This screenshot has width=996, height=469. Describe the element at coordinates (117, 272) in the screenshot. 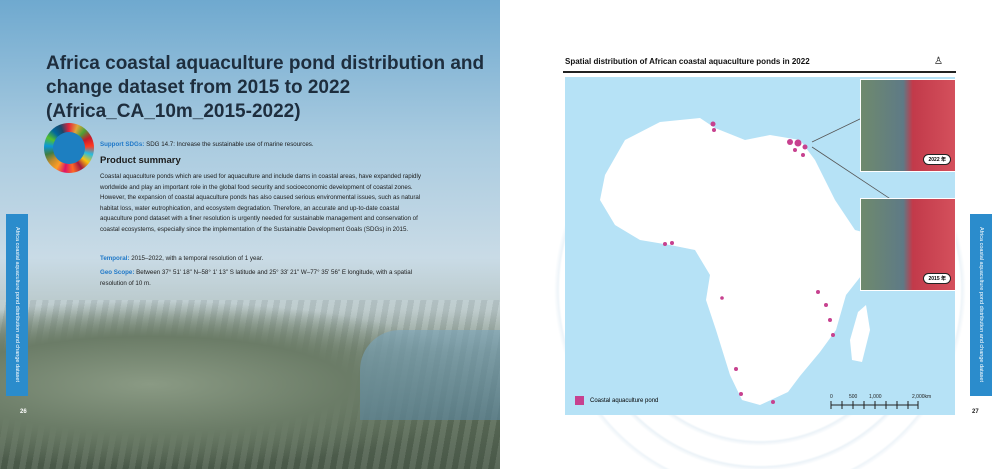

I see `geo-label: Geo Scope:` at that location.